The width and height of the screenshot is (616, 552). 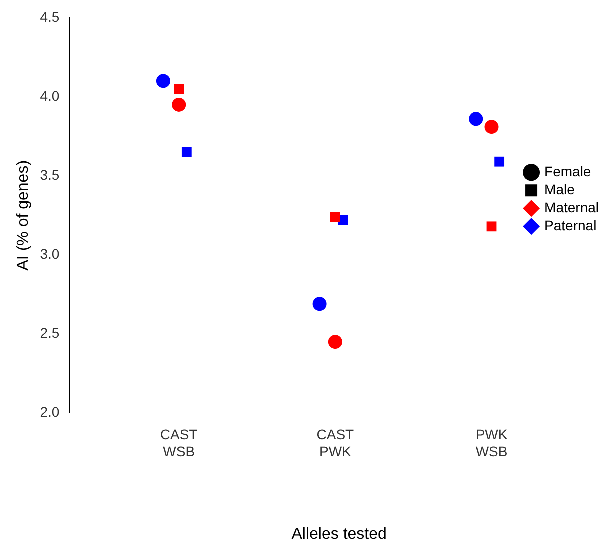 What do you see at coordinates (50, 174) in the screenshot?
I see `y-tick-label: 3.5` at bounding box center [50, 174].